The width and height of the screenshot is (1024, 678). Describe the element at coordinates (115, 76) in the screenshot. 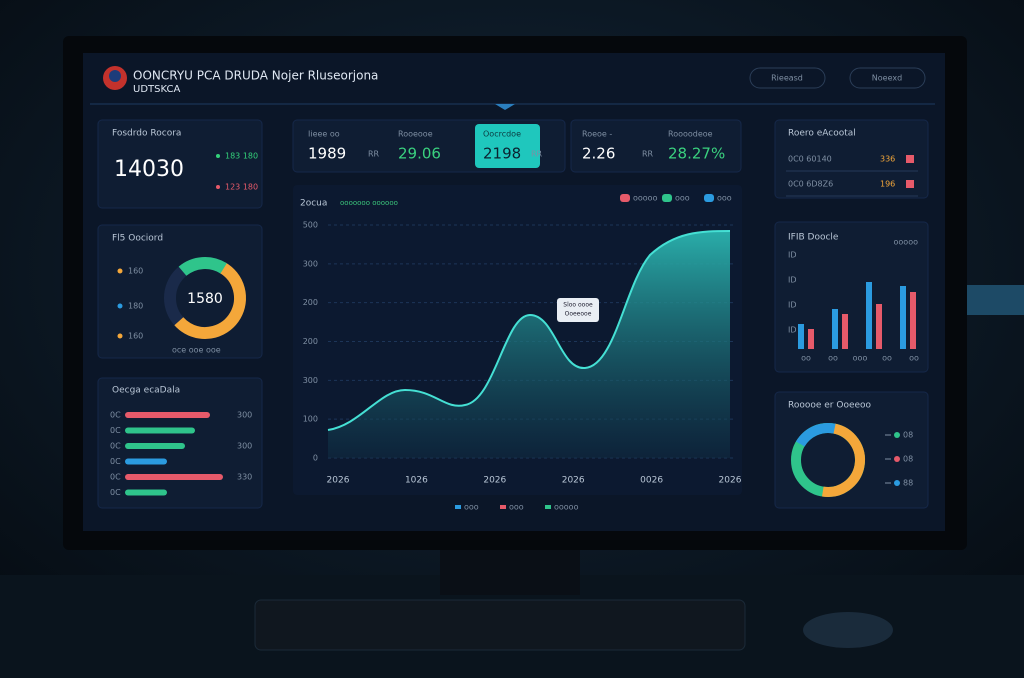

I see `logo-inner` at that location.